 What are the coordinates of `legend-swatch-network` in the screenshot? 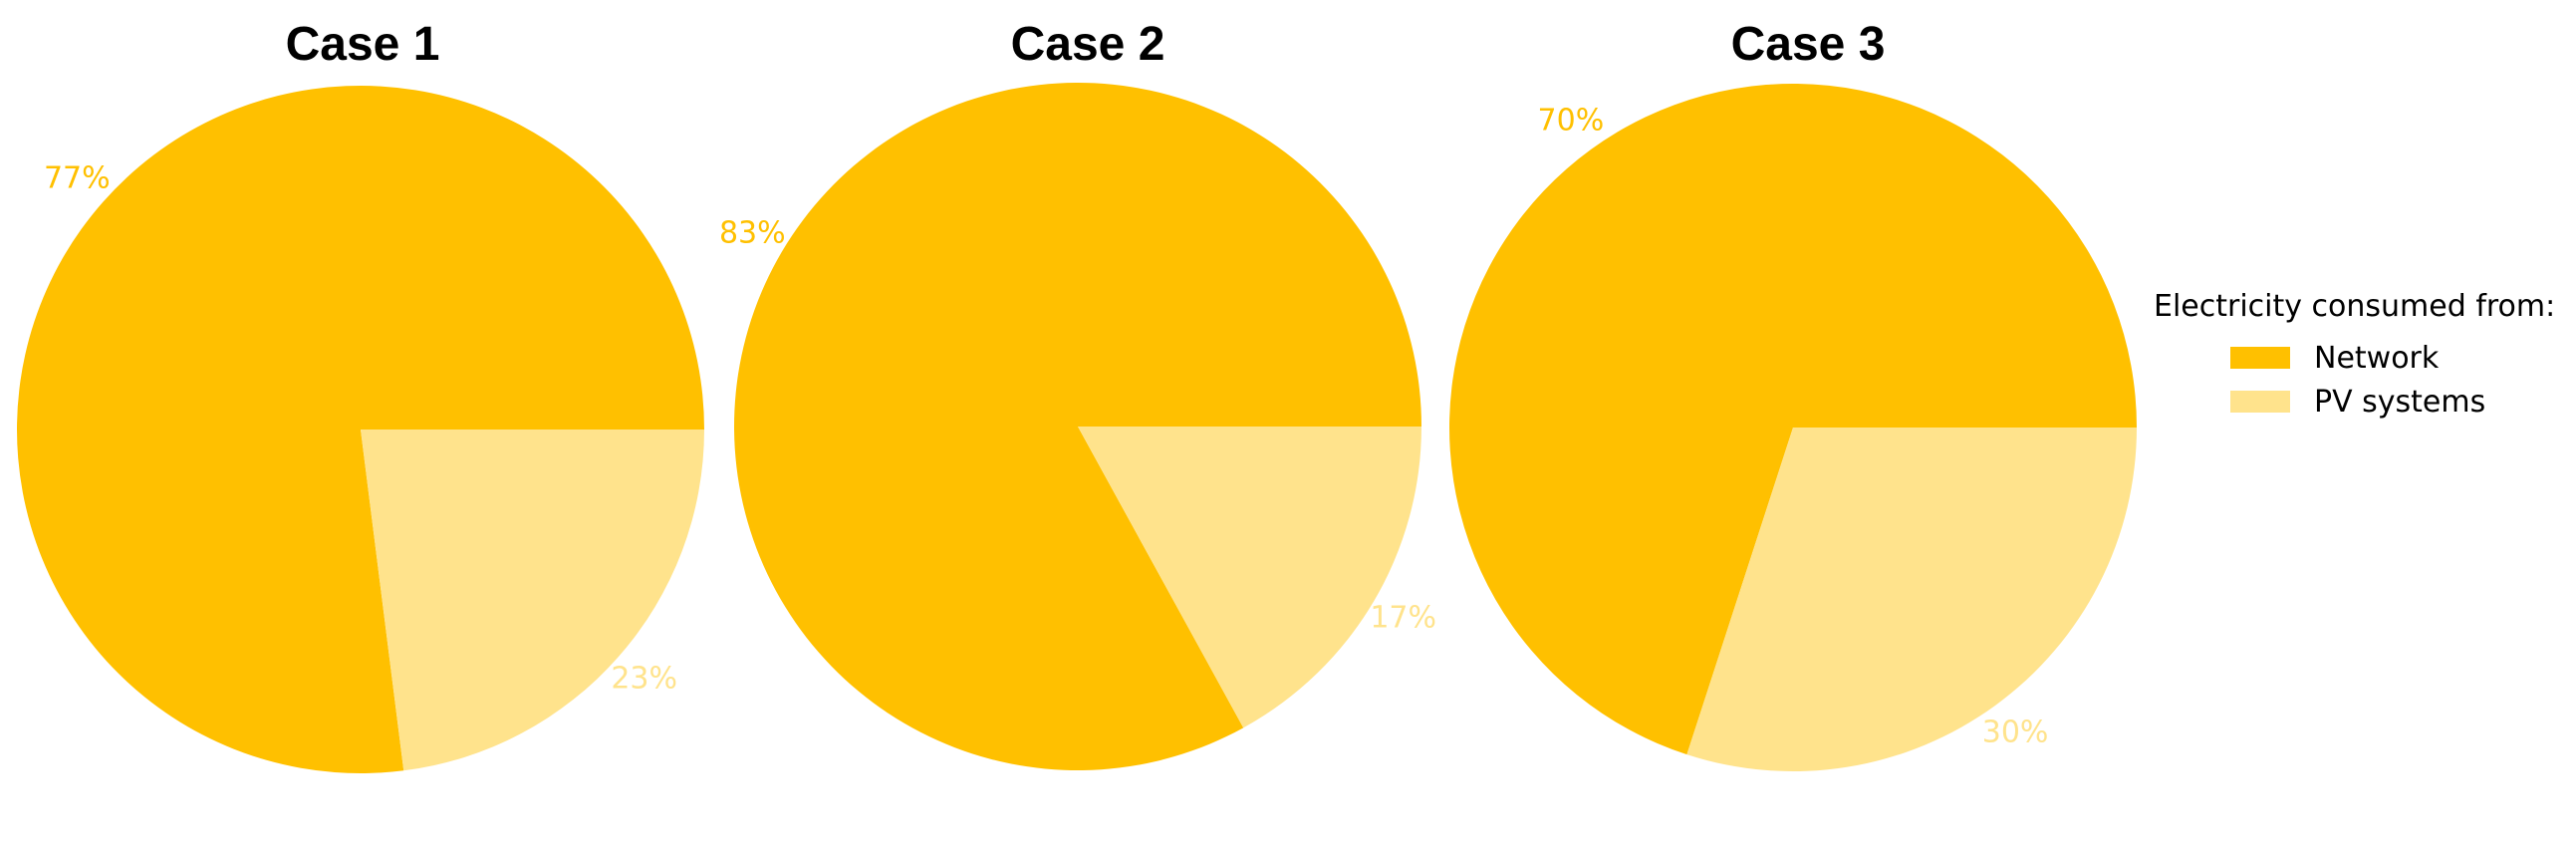 It's located at (2260, 358).